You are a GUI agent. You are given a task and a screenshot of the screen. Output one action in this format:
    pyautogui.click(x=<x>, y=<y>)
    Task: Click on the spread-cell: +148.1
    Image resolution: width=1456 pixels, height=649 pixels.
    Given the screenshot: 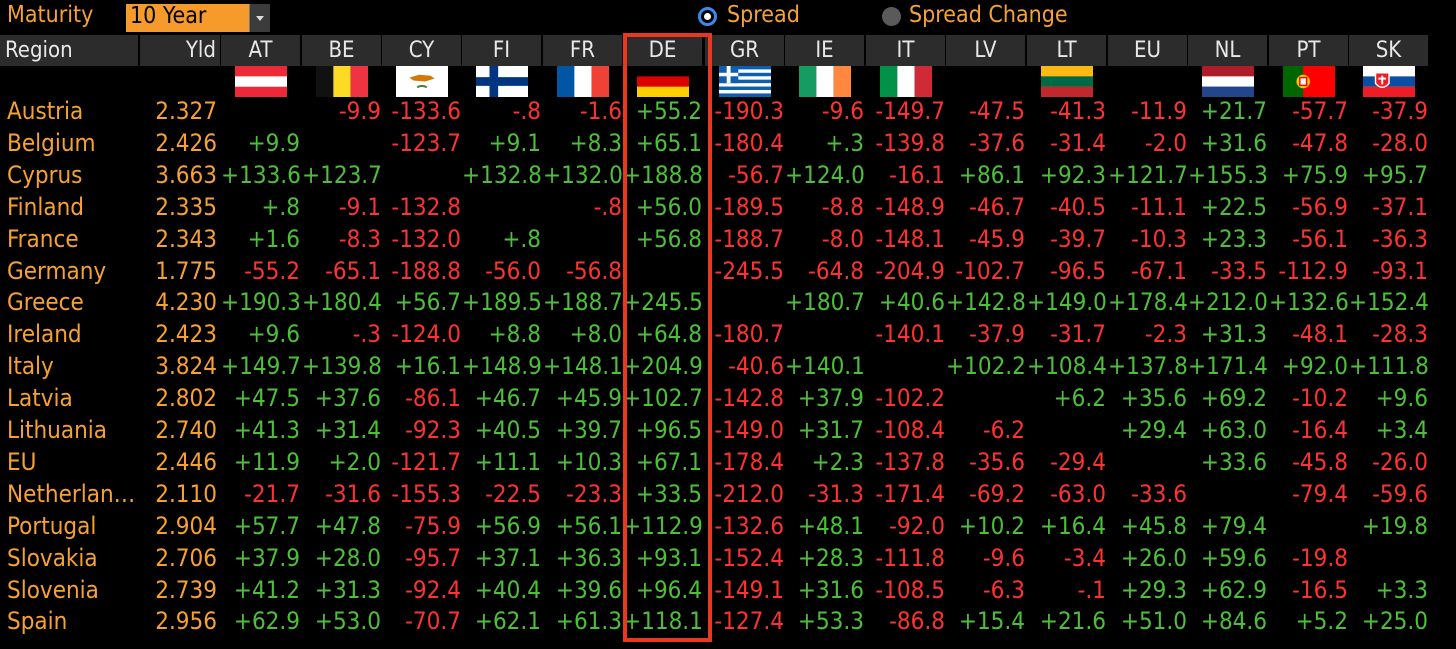 What is the action you would take?
    pyautogui.click(x=583, y=366)
    